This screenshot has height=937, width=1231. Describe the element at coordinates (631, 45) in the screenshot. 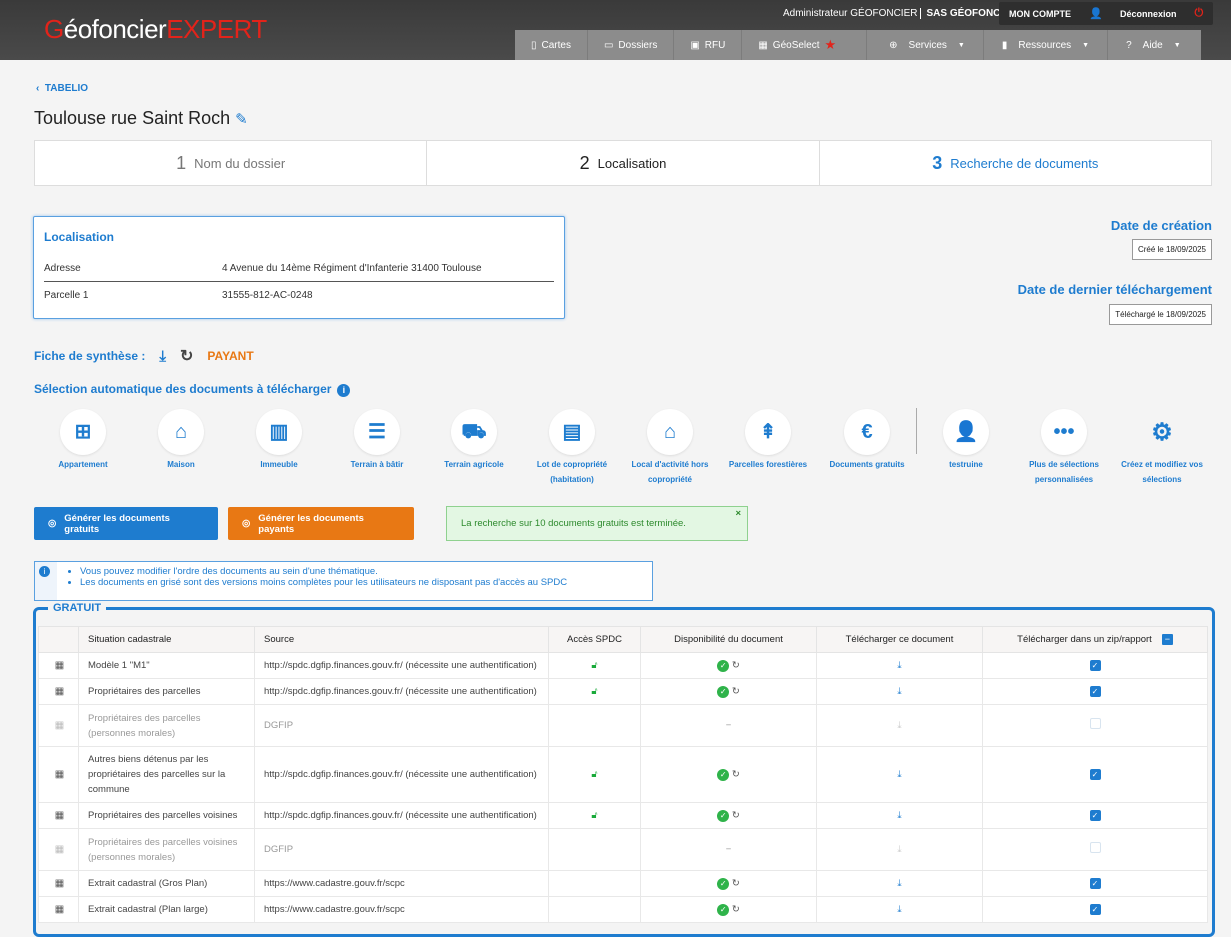

I see `nav-dossiers: ▭ Dossiers` at that location.